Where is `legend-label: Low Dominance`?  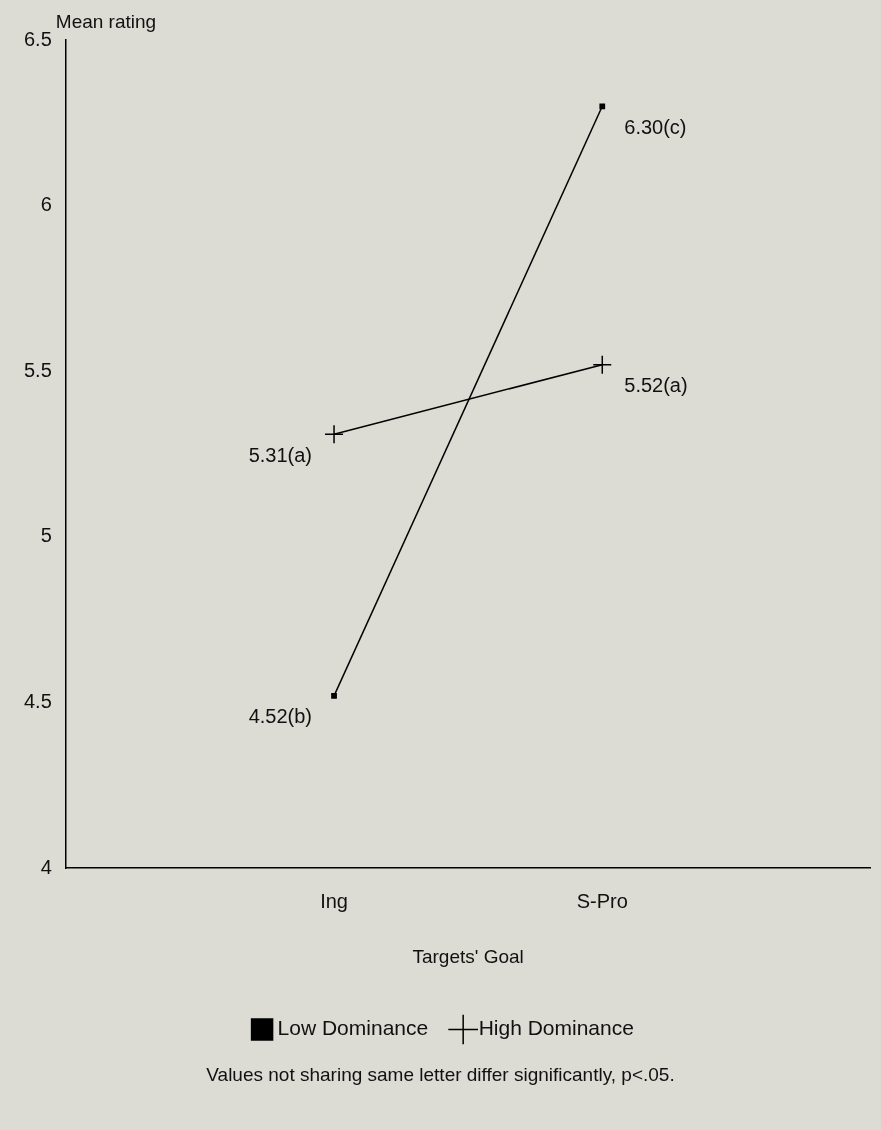
legend-label: Low Dominance is located at coordinates (353, 1028).